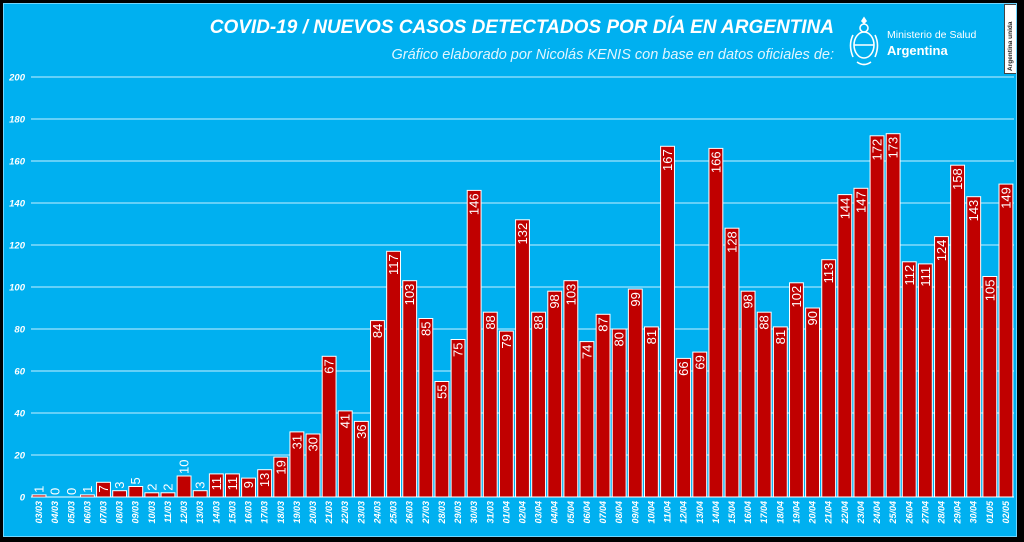 Image resolution: width=1024 pixels, height=542 pixels. What do you see at coordinates (700, 512) in the screenshot?
I see `x-tick-label: 13/04` at bounding box center [700, 512].